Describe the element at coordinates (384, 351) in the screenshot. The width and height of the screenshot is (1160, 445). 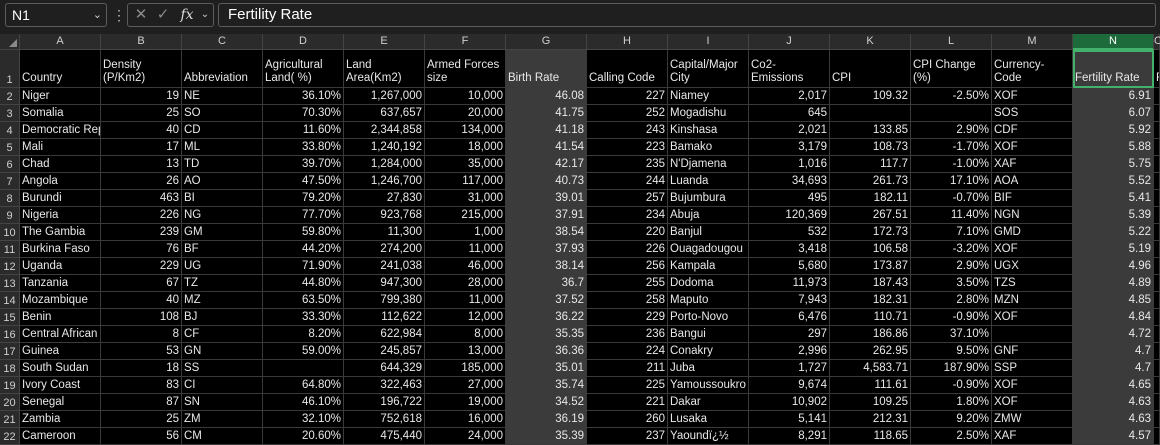
I see `table-cell: 245,857` at that location.